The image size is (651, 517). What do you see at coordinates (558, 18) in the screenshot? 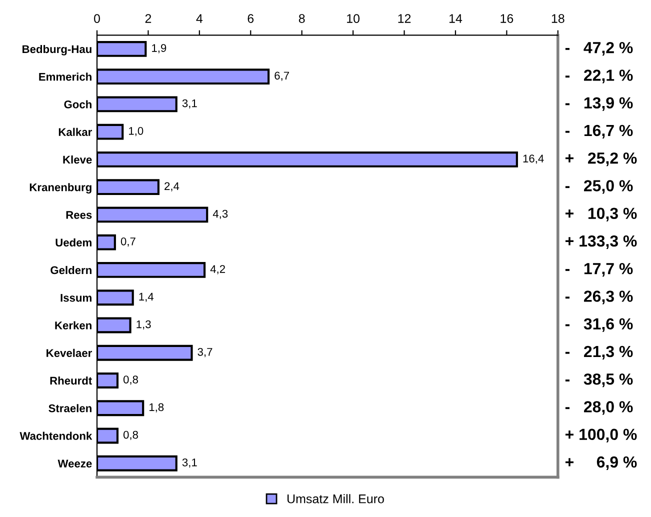
I see `x-tick-label: 18` at bounding box center [558, 18].